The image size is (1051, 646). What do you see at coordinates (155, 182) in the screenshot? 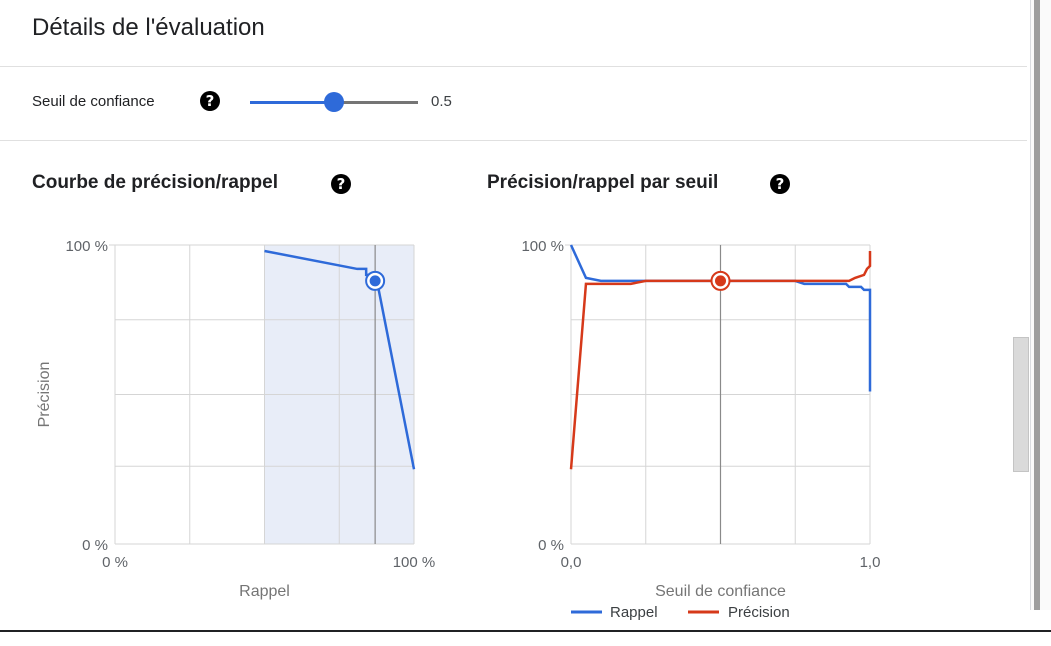
I see `pr-curve-title: Courbe de précision/rappel` at bounding box center [155, 182].